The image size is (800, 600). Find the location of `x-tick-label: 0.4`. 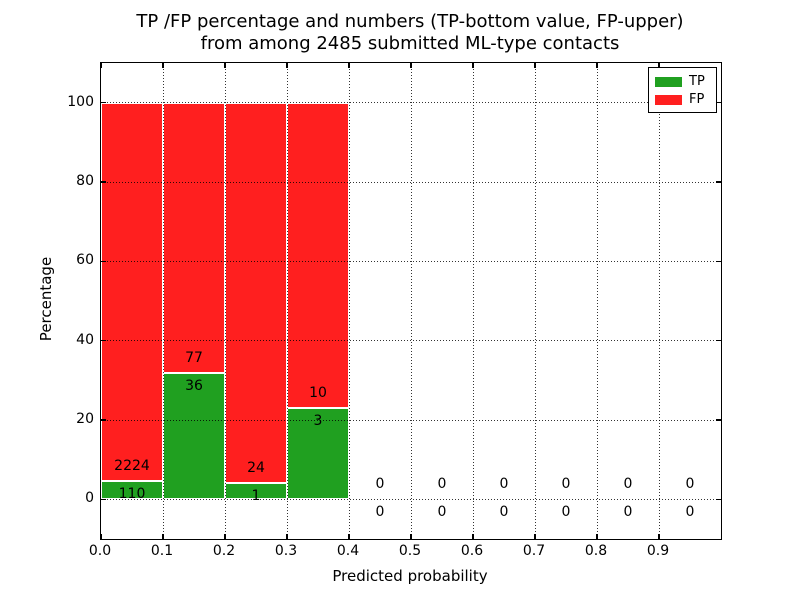

x-tick-label: 0.4 is located at coordinates (348, 551).